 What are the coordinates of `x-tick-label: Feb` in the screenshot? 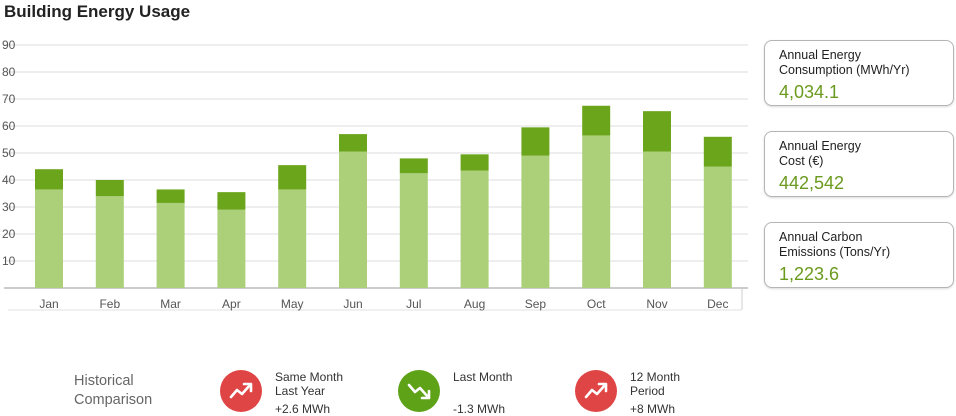 It's located at (109, 304).